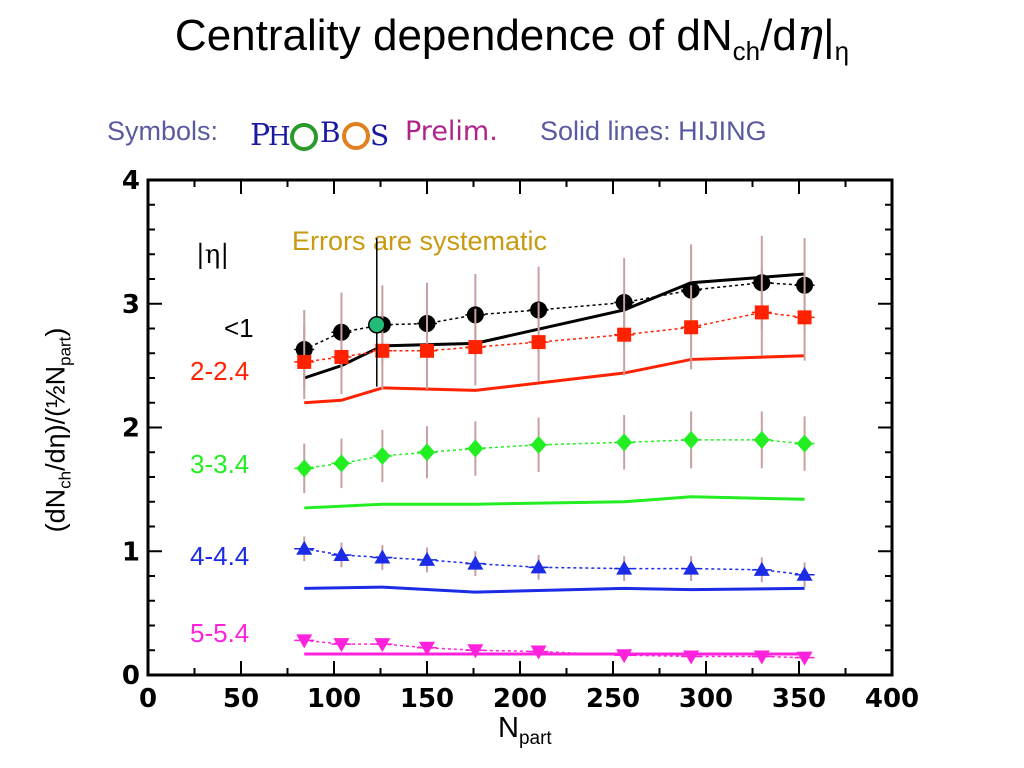 This screenshot has width=1024, height=768. What do you see at coordinates (219, 633) in the screenshot?
I see `series-label: 5-5.4` at bounding box center [219, 633].